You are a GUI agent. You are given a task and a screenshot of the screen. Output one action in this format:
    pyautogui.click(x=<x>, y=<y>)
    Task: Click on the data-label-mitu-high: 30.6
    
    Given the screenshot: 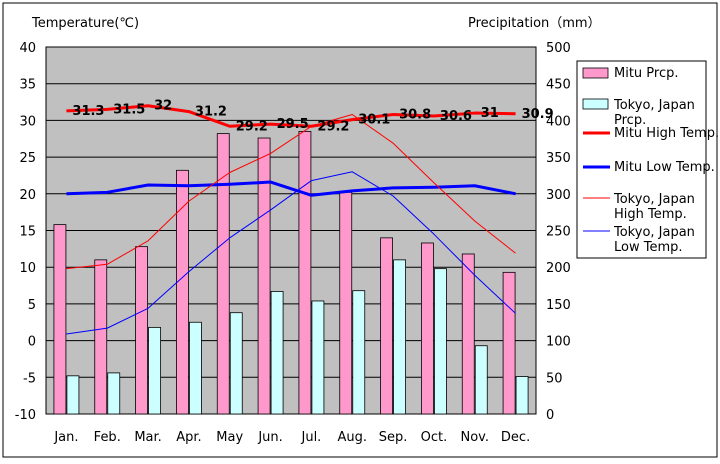 What is the action you would take?
    pyautogui.click(x=456, y=116)
    